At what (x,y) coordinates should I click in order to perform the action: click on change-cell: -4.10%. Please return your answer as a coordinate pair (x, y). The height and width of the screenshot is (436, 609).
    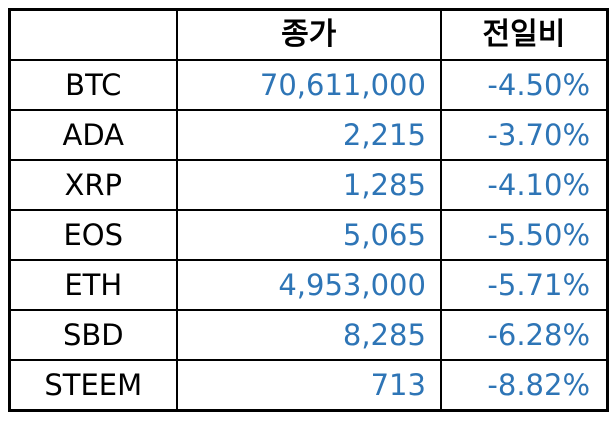
    Looking at the image, I should click on (524, 185).